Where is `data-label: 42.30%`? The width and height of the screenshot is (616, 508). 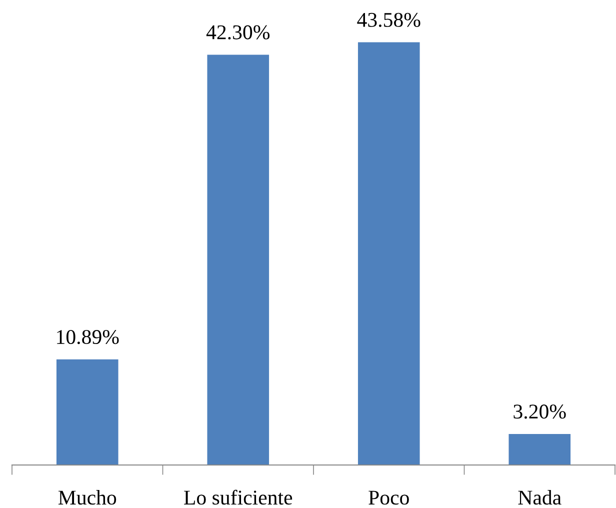 data-label: 42.30% is located at coordinates (238, 32).